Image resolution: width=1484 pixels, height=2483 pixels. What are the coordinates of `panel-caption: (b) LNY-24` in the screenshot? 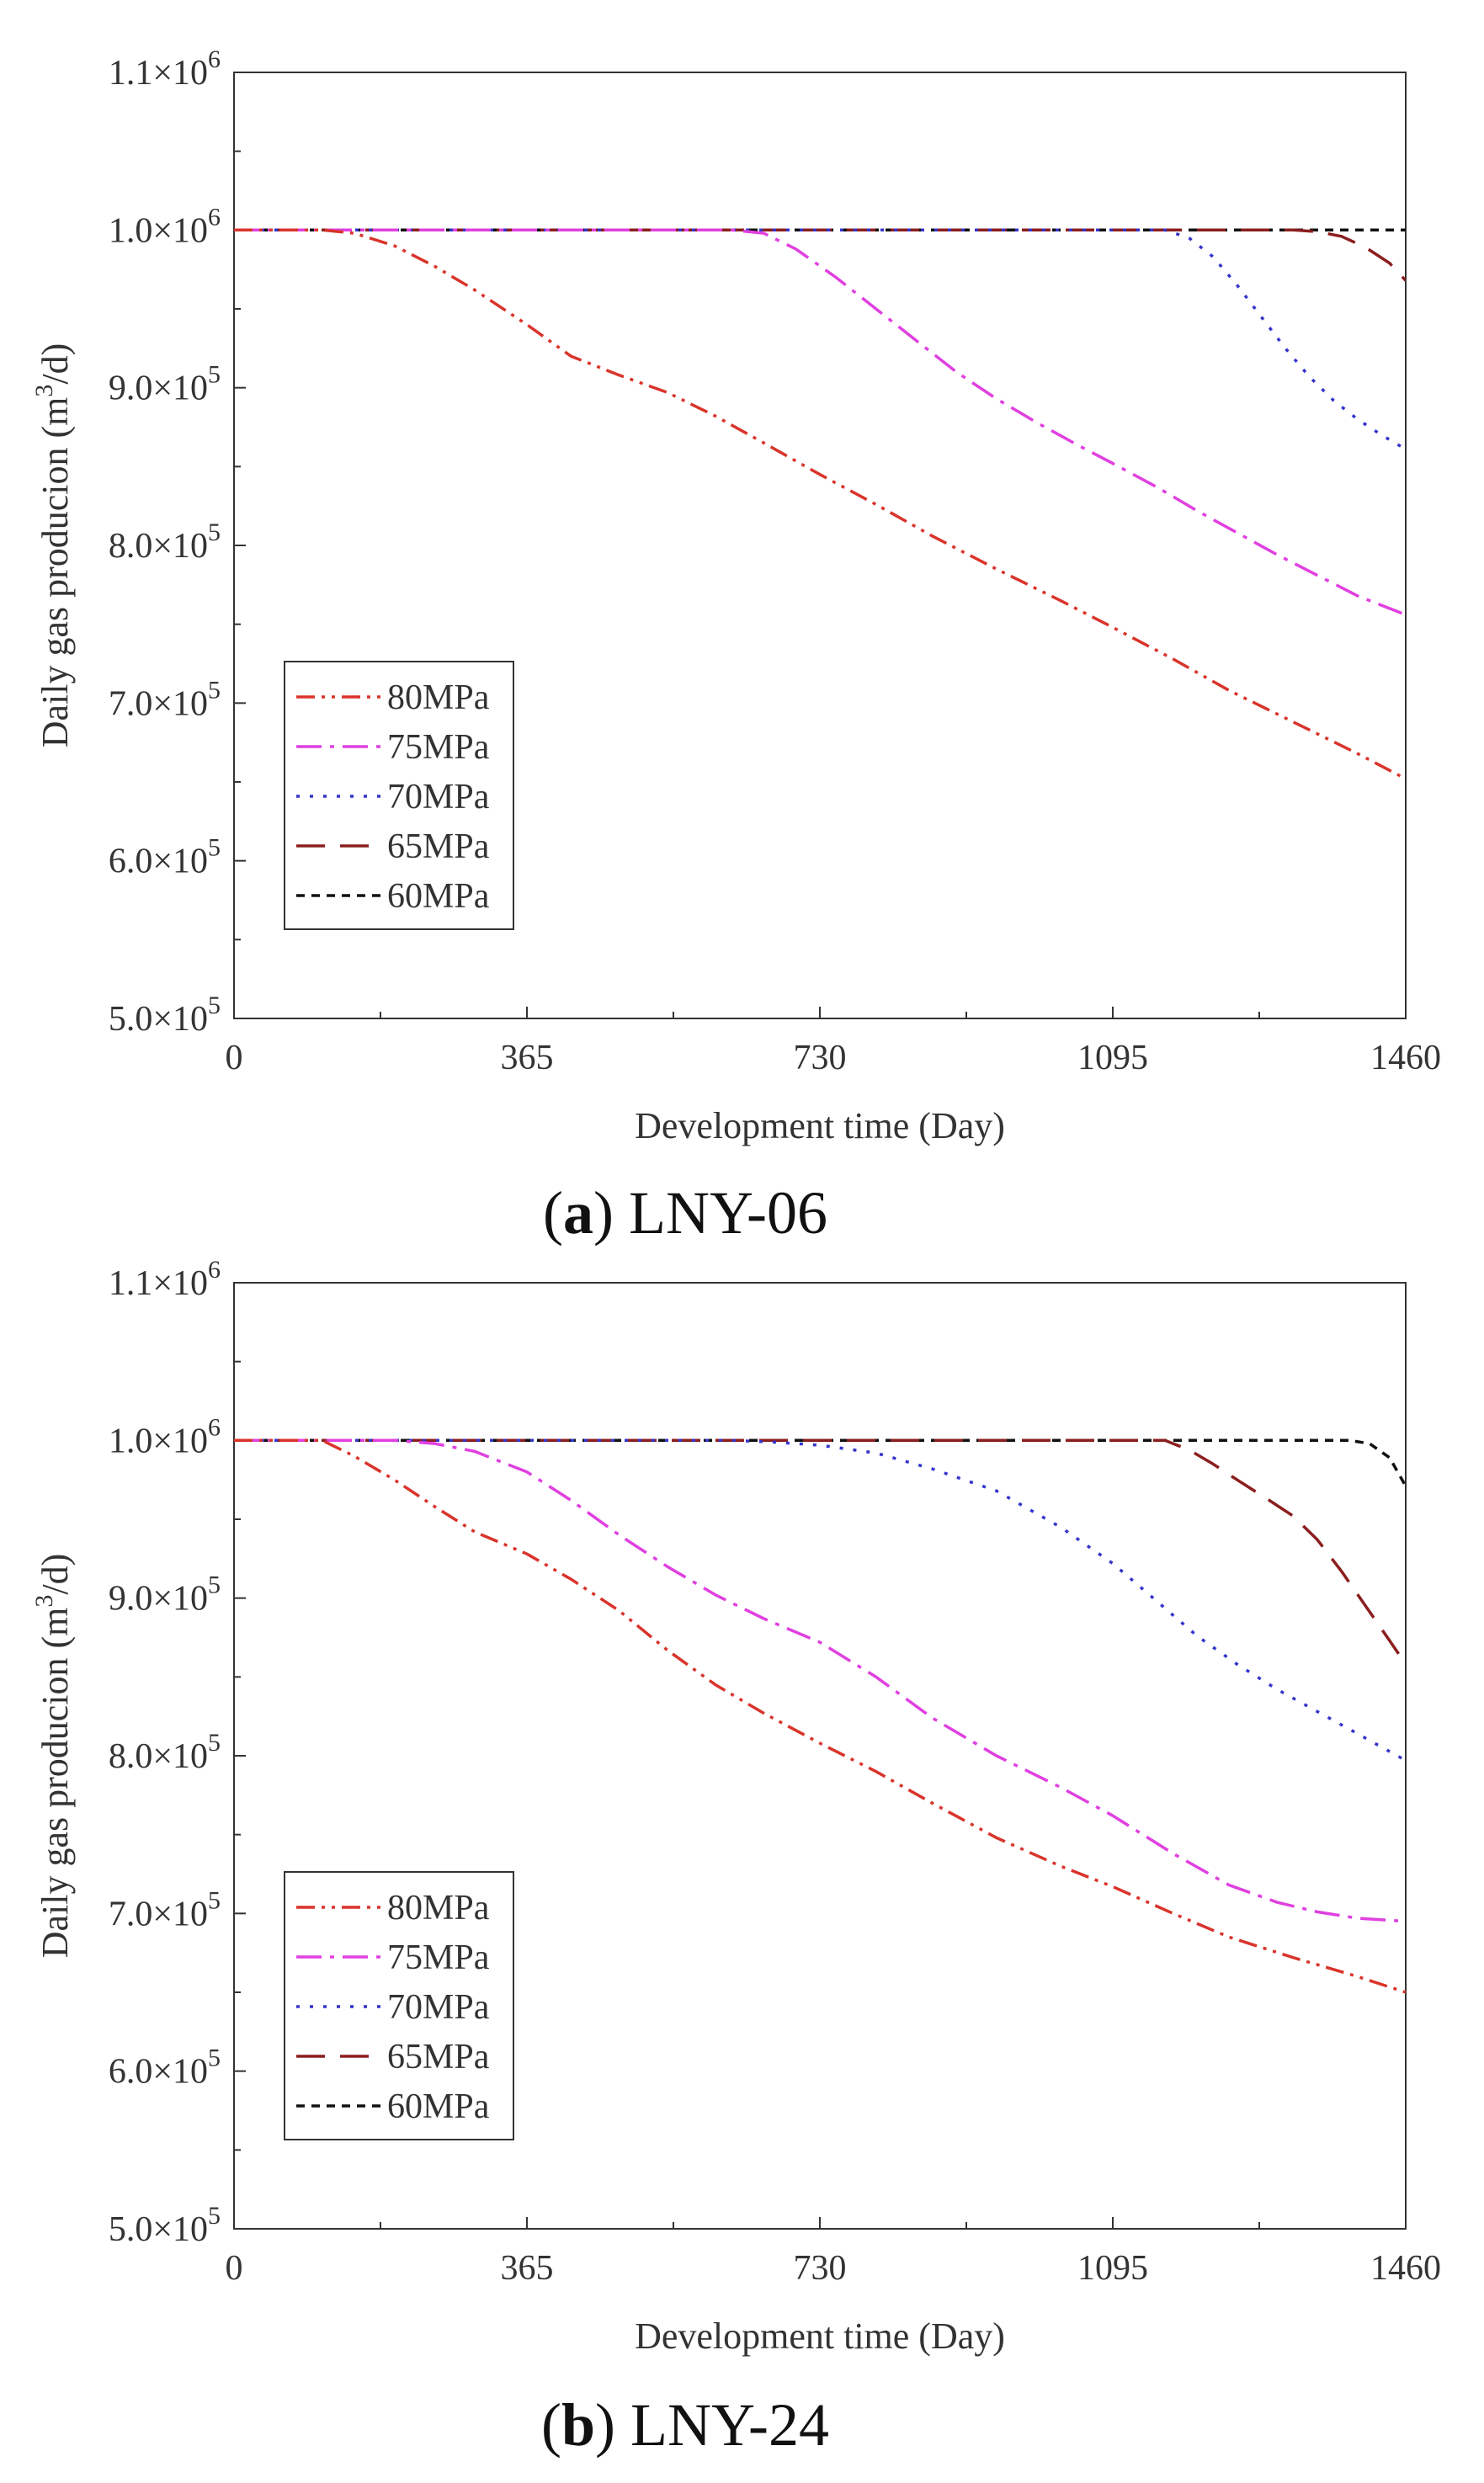 It's located at (685, 2425).